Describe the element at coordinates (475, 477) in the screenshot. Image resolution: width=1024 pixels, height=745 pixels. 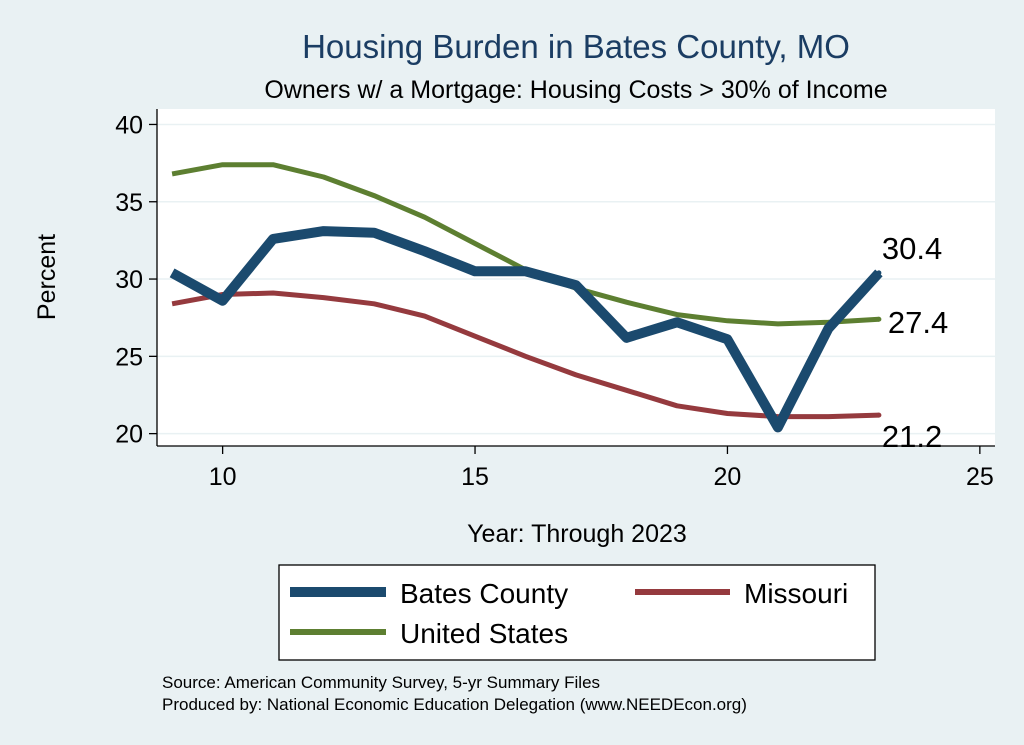
I see `x-tick-label-15: 15` at that location.